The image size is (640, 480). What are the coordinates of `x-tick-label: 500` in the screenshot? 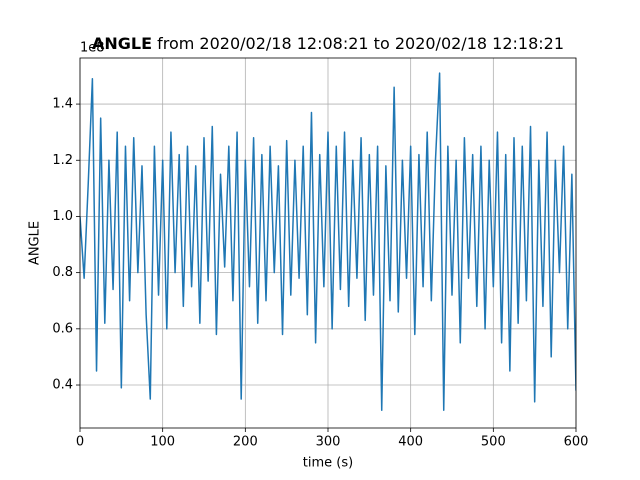 It's located at (493, 442).